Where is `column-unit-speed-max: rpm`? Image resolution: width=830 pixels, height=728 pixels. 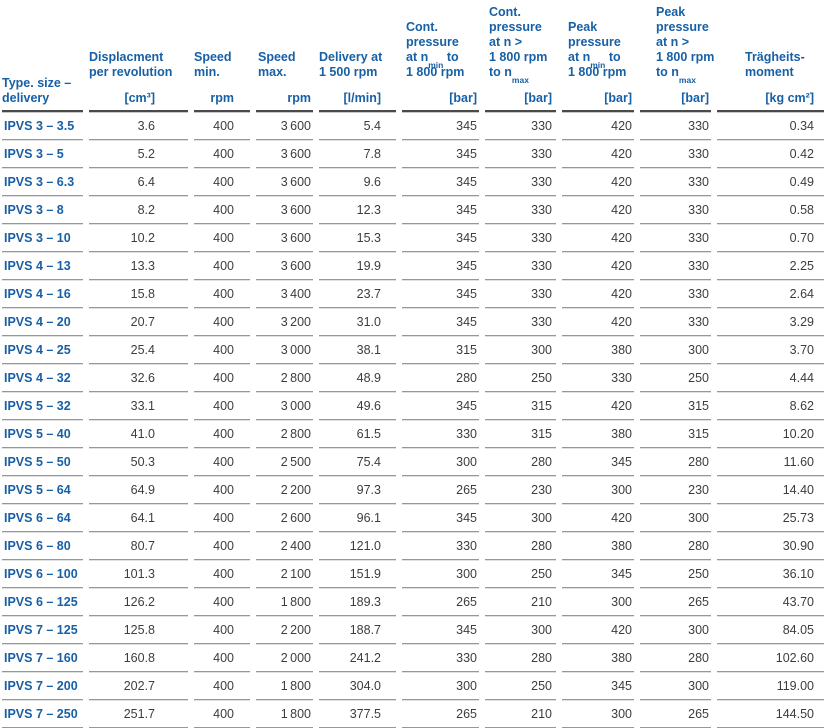
column-unit-speed-max: rpm is located at coordinates (299, 98).